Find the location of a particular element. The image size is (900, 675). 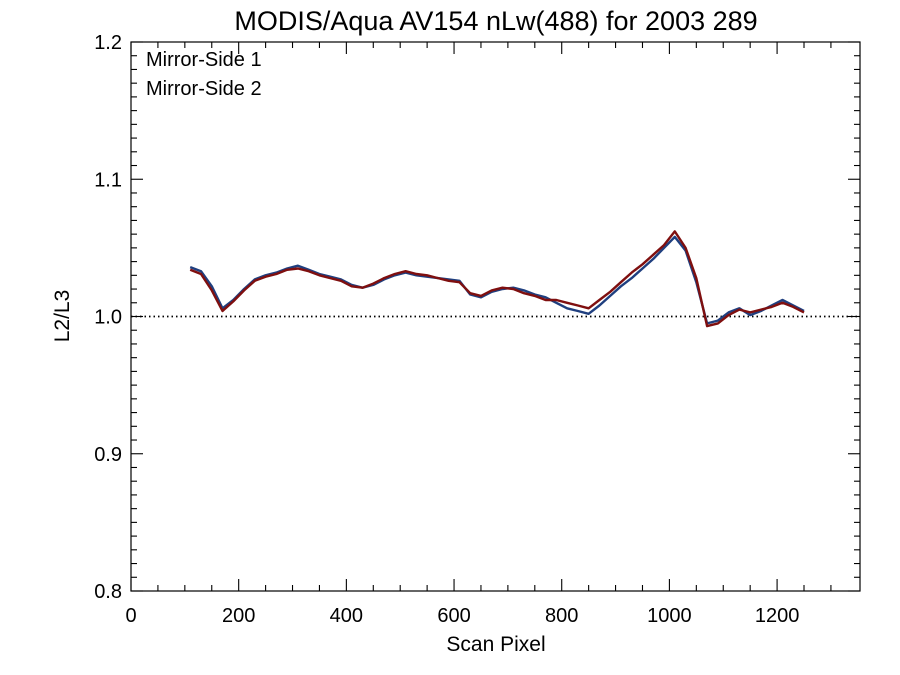

x-tick-label: 200 is located at coordinates (238, 616).